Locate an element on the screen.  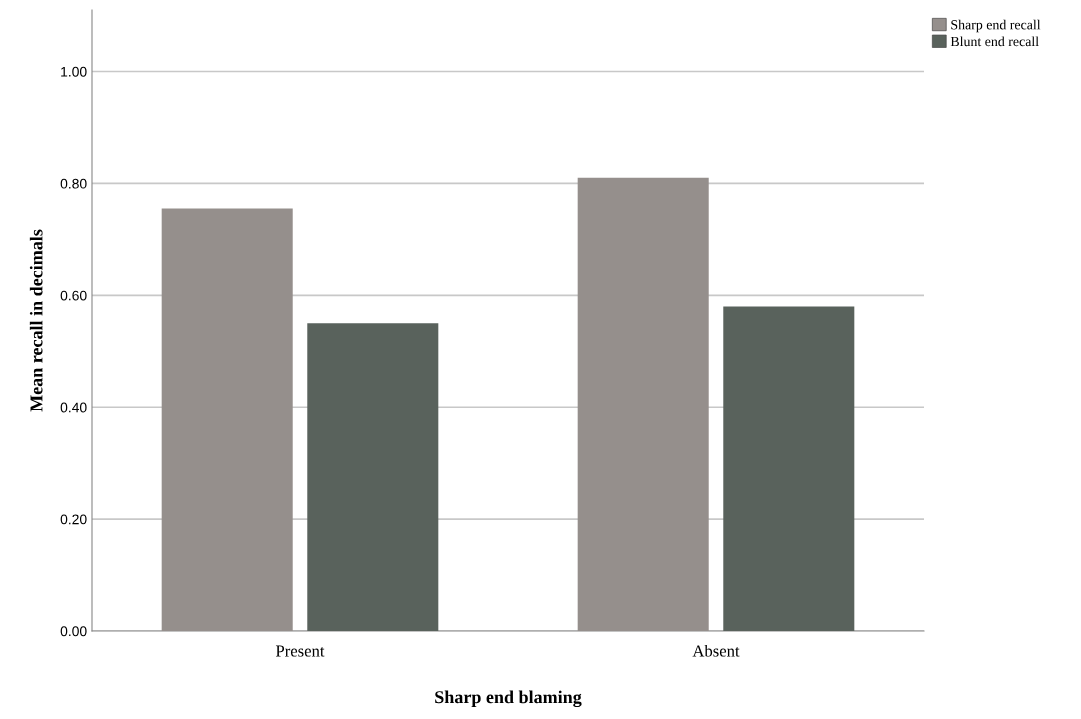
y-tick-label: 0.80 is located at coordinates (73, 183).